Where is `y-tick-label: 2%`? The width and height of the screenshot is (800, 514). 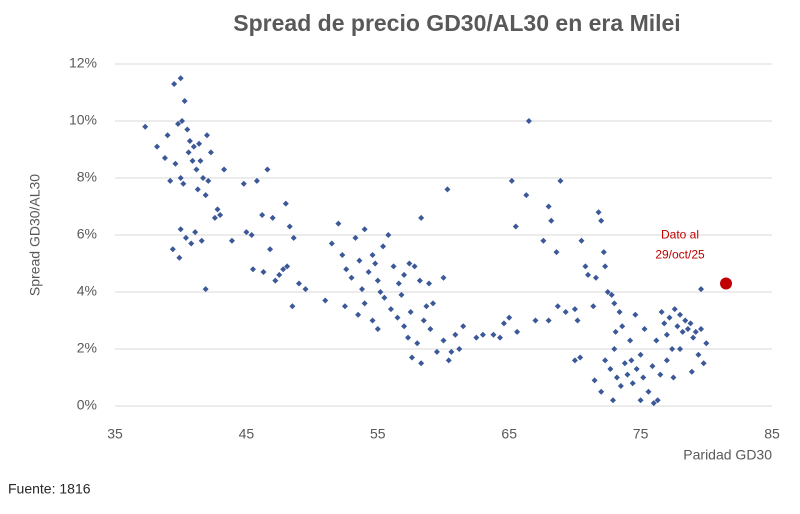 y-tick-label: 2% is located at coordinates (87, 348).